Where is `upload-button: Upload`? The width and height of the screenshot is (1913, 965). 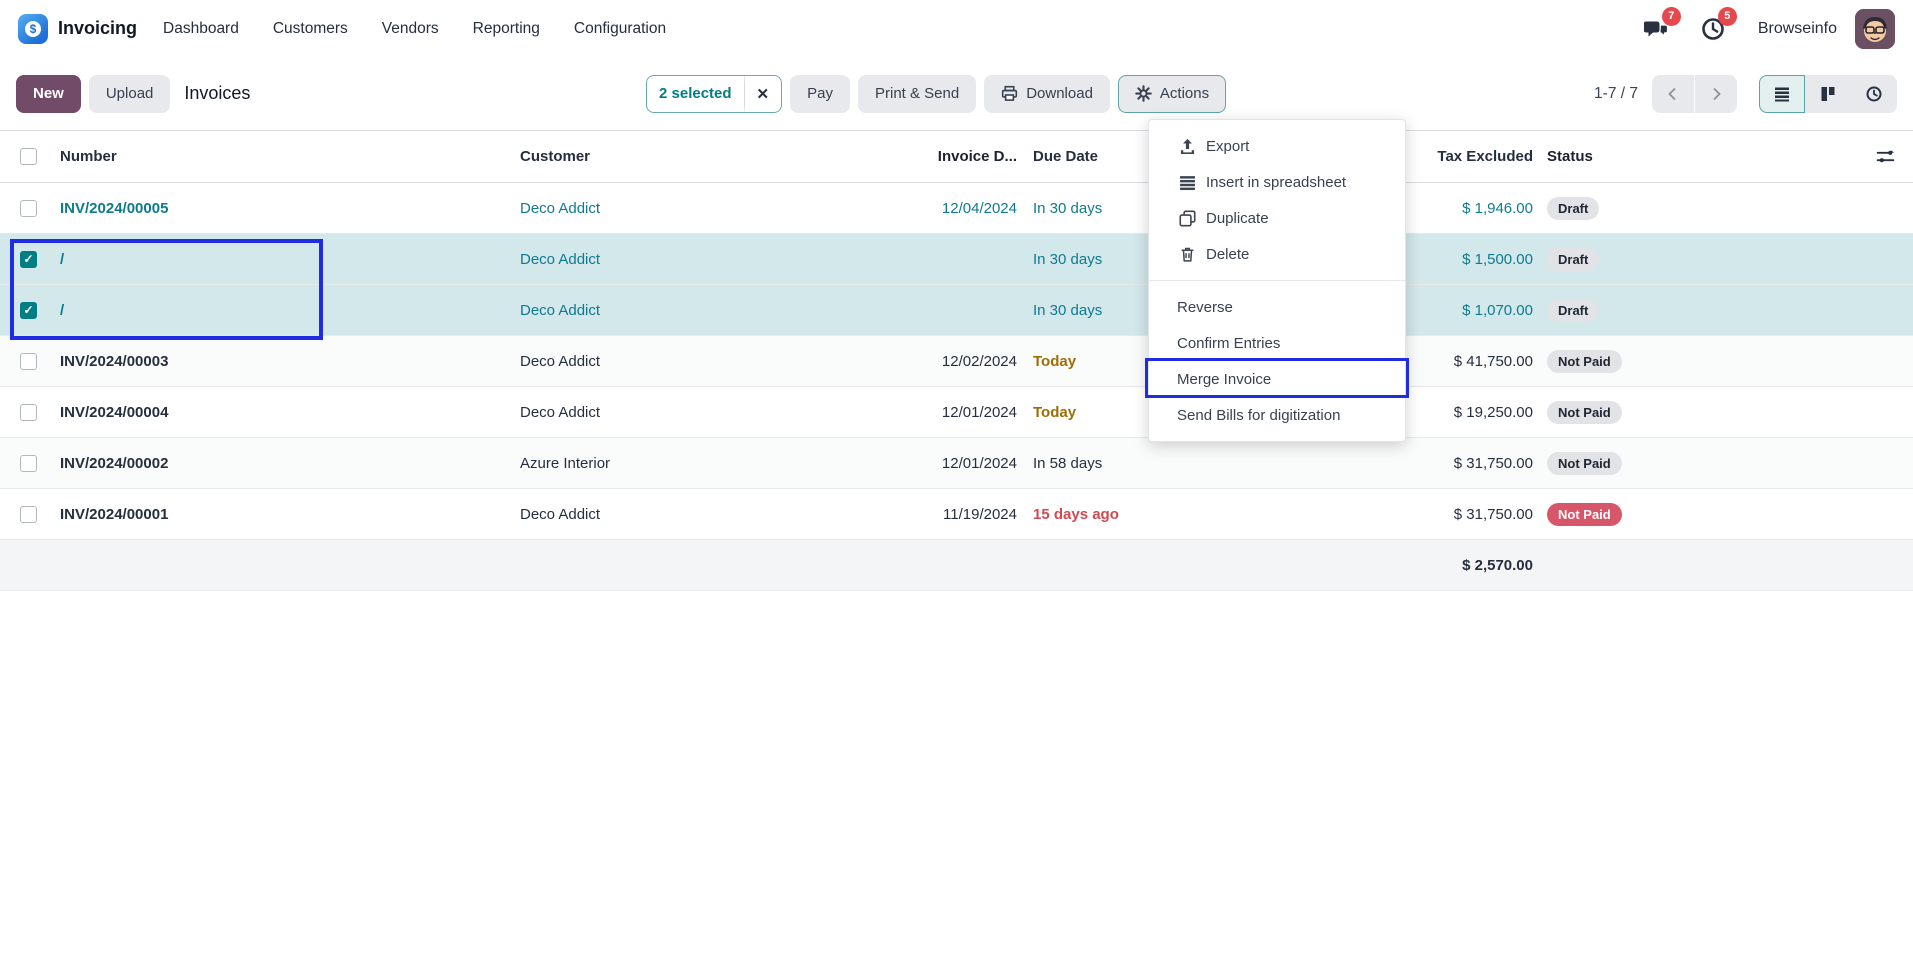 upload-button: Upload is located at coordinates (129, 93).